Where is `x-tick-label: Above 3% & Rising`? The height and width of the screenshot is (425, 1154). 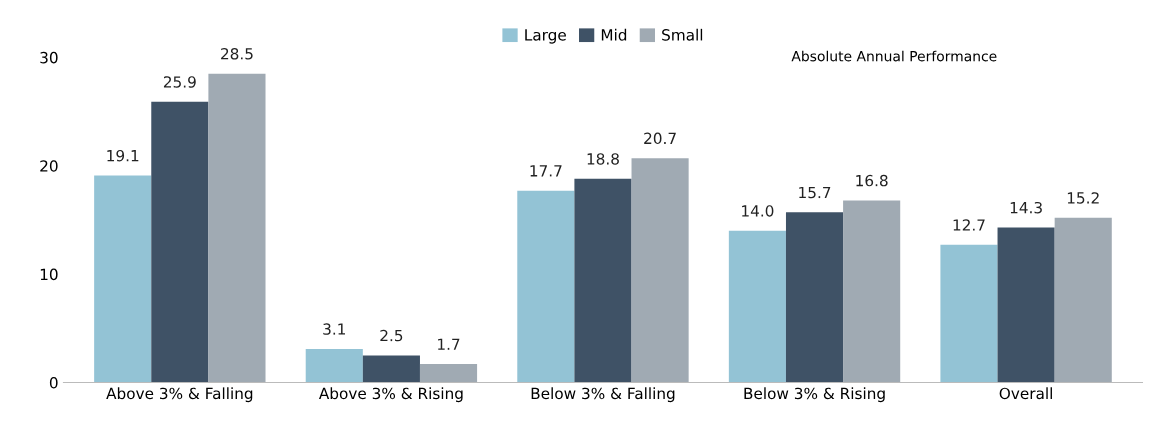 x-tick-label: Above 3% & Rising is located at coordinates (390, 395).